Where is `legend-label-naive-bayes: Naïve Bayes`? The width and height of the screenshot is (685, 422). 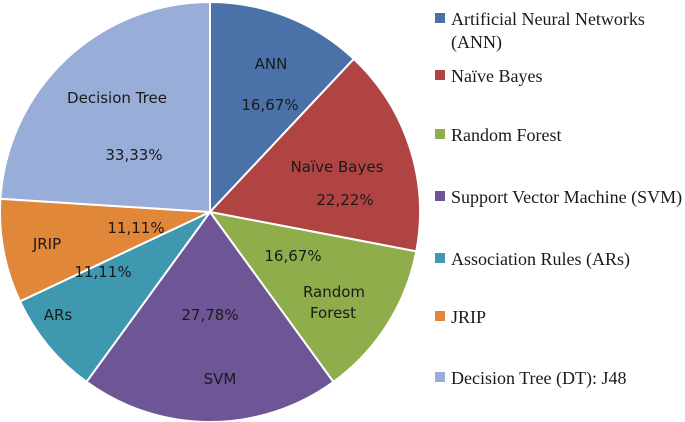 legend-label-naive-bayes: Naïve Bayes is located at coordinates (497, 76).